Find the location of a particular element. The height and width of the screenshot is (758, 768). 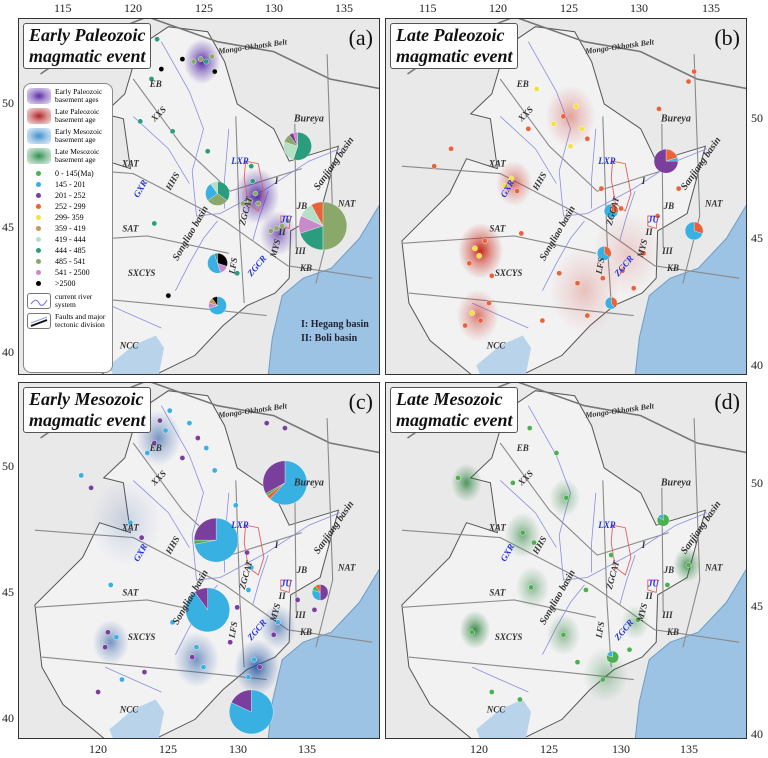

legend-label: Faults and major tectonic division is located at coordinates (80, 320).